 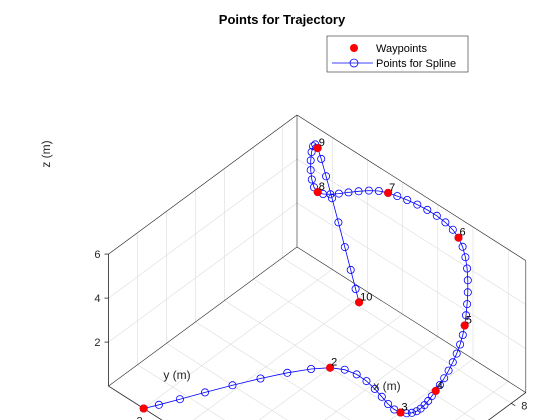 I want to click on waypoint-label: 5, so click(x=469, y=321).